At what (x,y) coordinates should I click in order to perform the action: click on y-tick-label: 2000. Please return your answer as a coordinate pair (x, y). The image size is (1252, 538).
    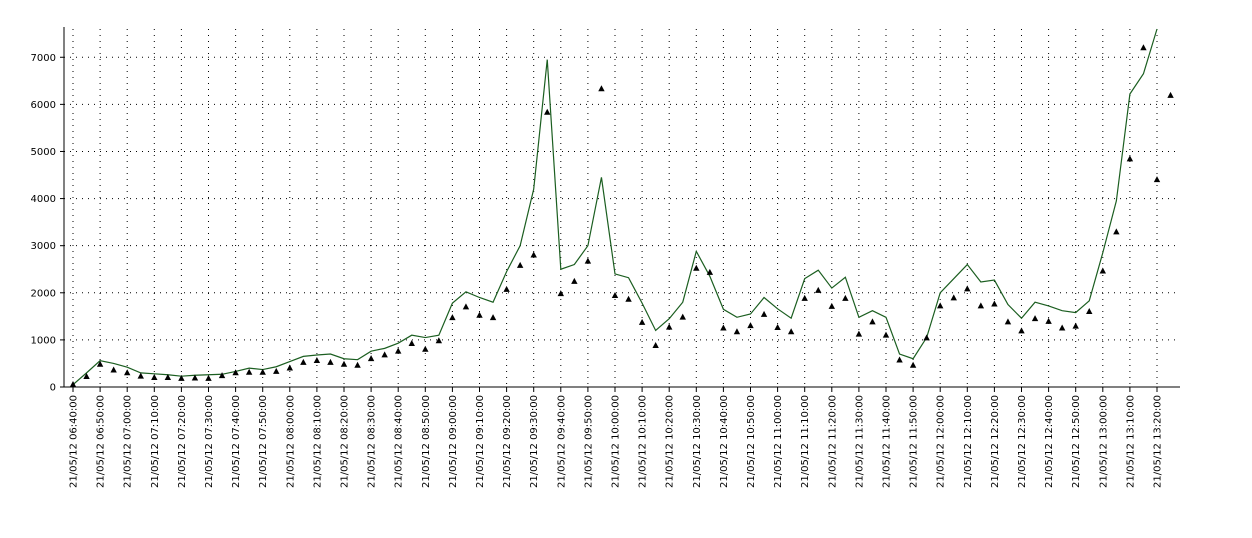
    Looking at the image, I should click on (43, 293).